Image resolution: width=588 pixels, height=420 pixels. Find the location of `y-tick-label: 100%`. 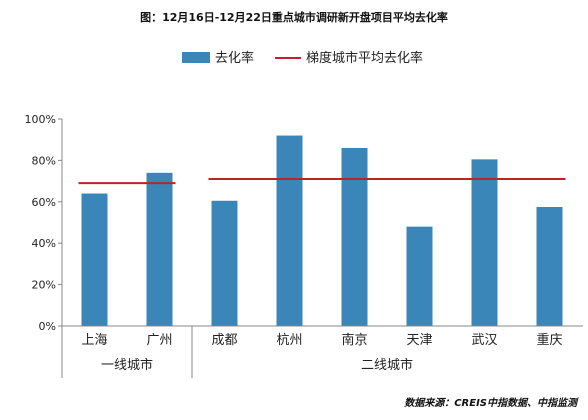

y-tick-label: 100% is located at coordinates (40, 119).